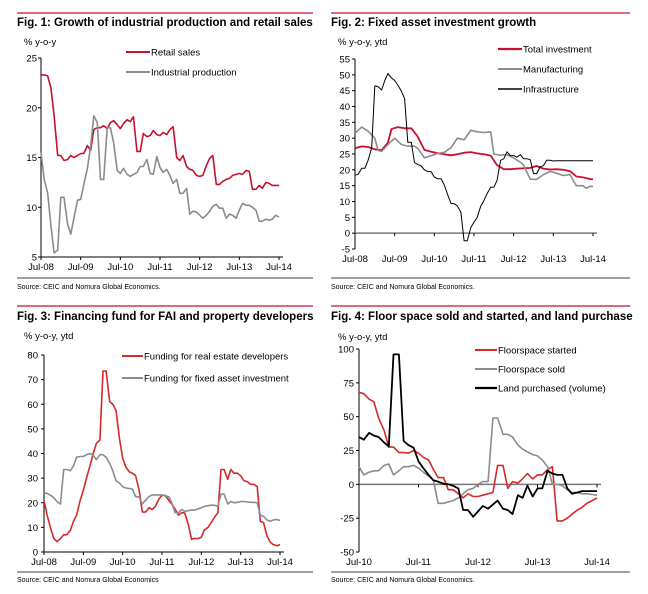 This screenshot has height=594, width=648. I want to click on fig4-y-tick-label: 0, so click(351, 485).